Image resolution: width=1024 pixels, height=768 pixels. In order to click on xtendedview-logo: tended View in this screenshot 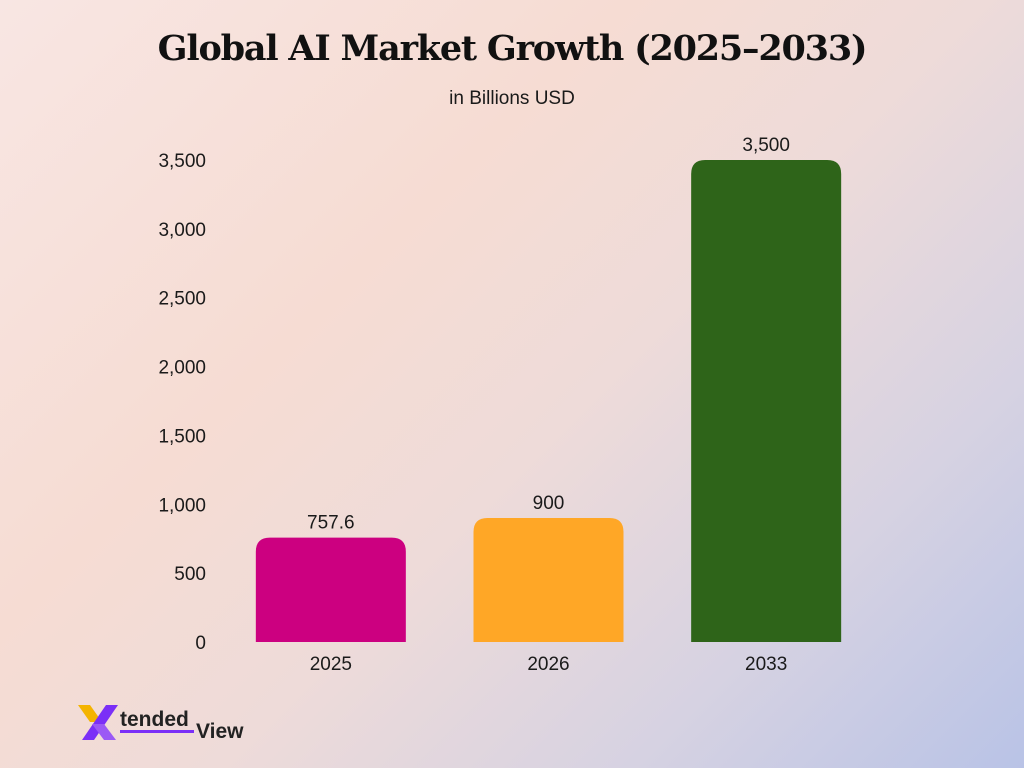, I will do `click(161, 724)`.